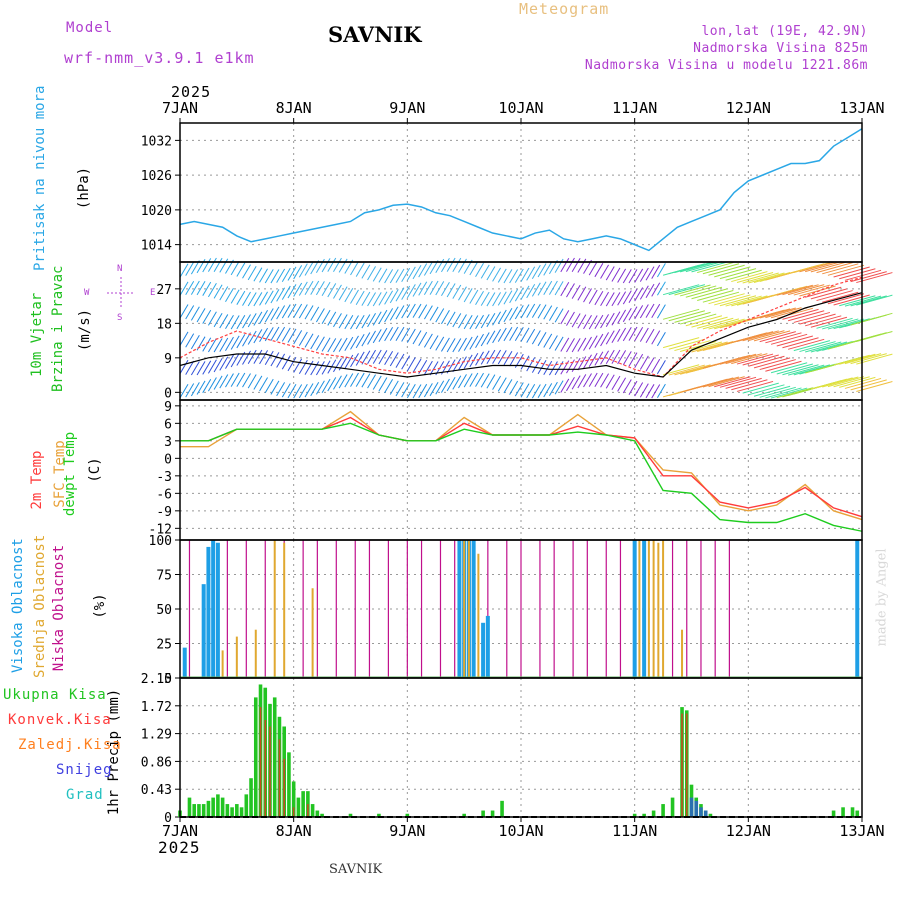  What do you see at coordinates (168, 818) in the screenshot?
I see `precip-tick-label: 0` at bounding box center [168, 818].